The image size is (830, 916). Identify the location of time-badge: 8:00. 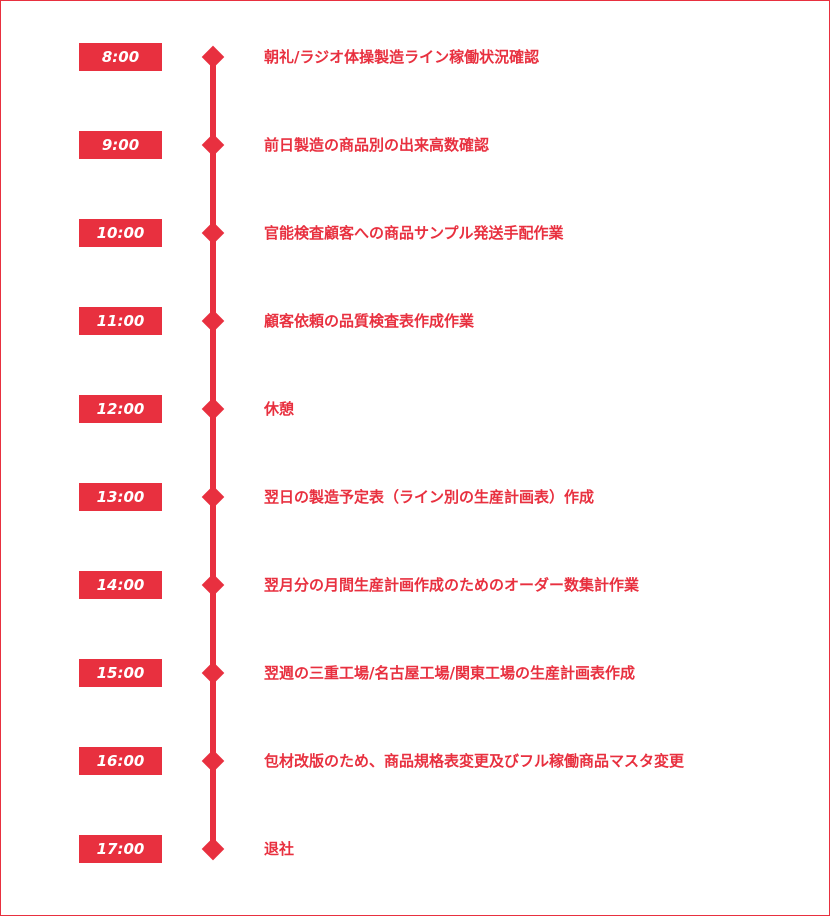
(120, 57).